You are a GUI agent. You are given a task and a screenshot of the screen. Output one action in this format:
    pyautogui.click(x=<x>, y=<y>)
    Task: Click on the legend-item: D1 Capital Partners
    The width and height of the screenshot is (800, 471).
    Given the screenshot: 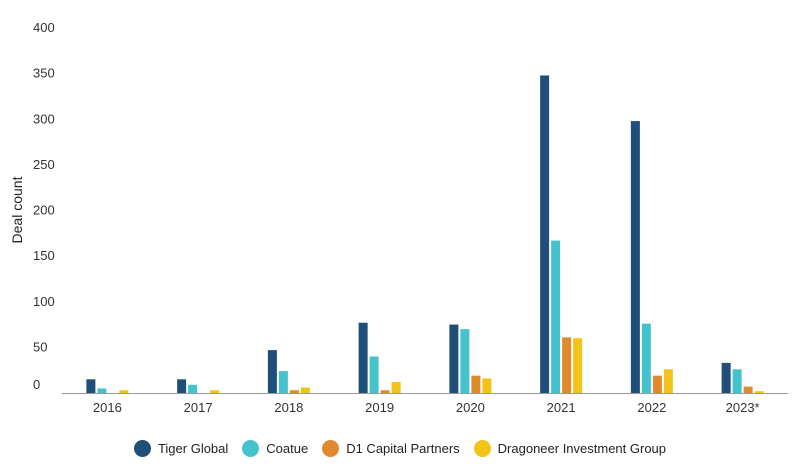 What is the action you would take?
    pyautogui.click(x=391, y=448)
    